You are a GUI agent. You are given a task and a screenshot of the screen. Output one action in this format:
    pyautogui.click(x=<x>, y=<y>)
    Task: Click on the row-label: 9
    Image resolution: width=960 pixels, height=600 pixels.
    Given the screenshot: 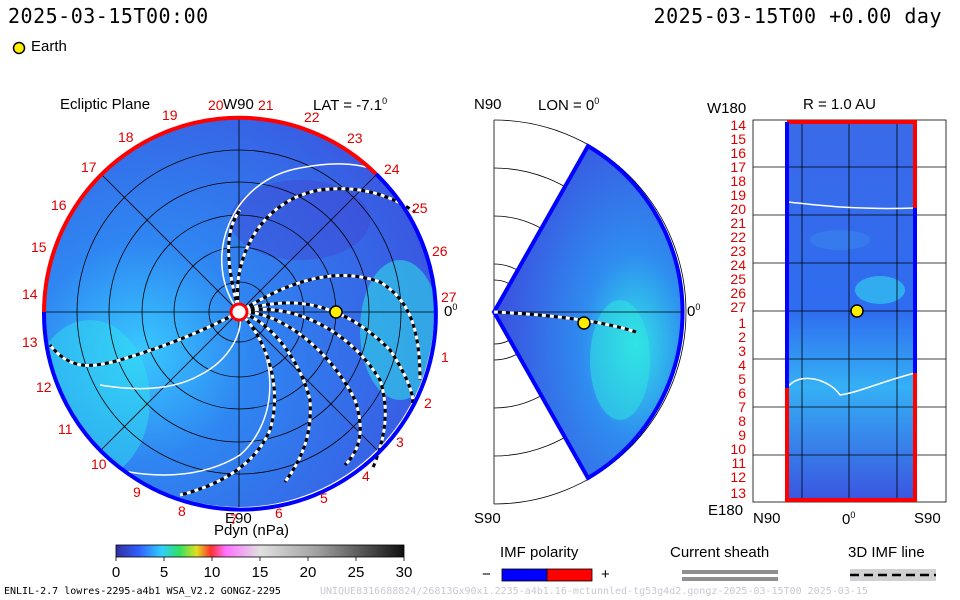 What is the action you would take?
    pyautogui.click(x=742, y=435)
    